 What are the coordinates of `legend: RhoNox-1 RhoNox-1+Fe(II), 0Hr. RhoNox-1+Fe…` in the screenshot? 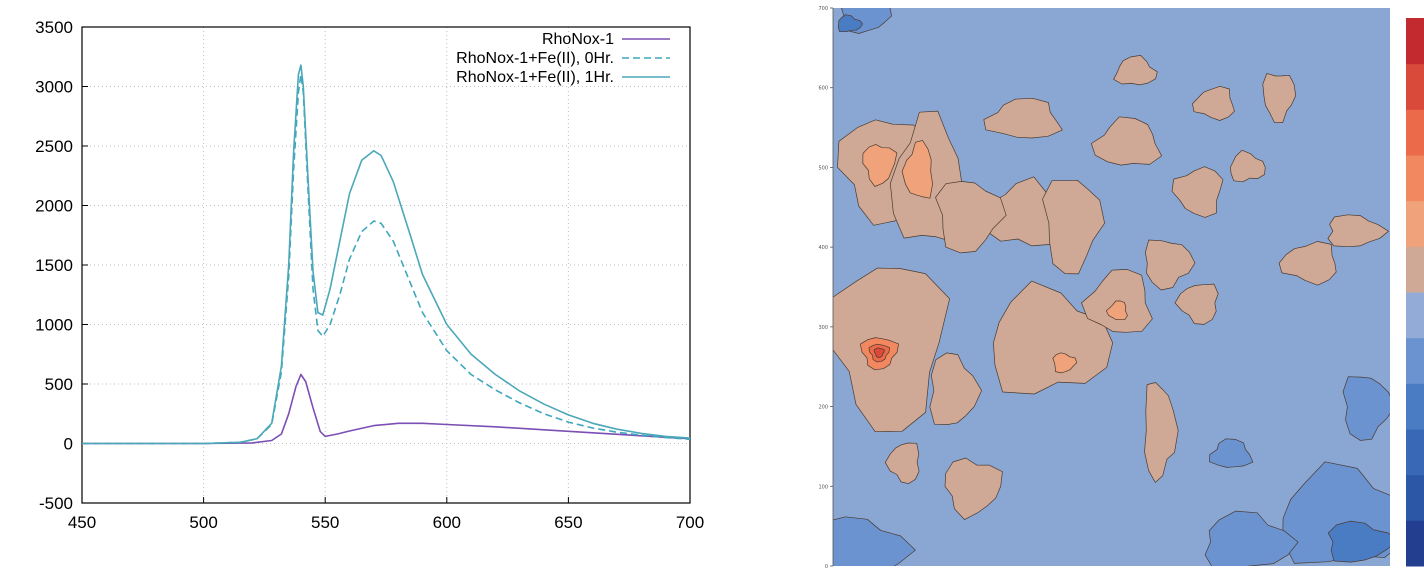 It's located at (563, 58).